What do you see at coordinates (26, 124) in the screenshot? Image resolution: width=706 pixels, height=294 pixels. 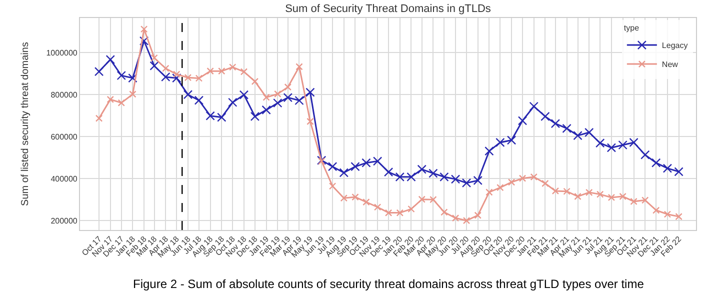 I see `y-axis-title: Sum of listed security threat domains` at bounding box center [26, 124].